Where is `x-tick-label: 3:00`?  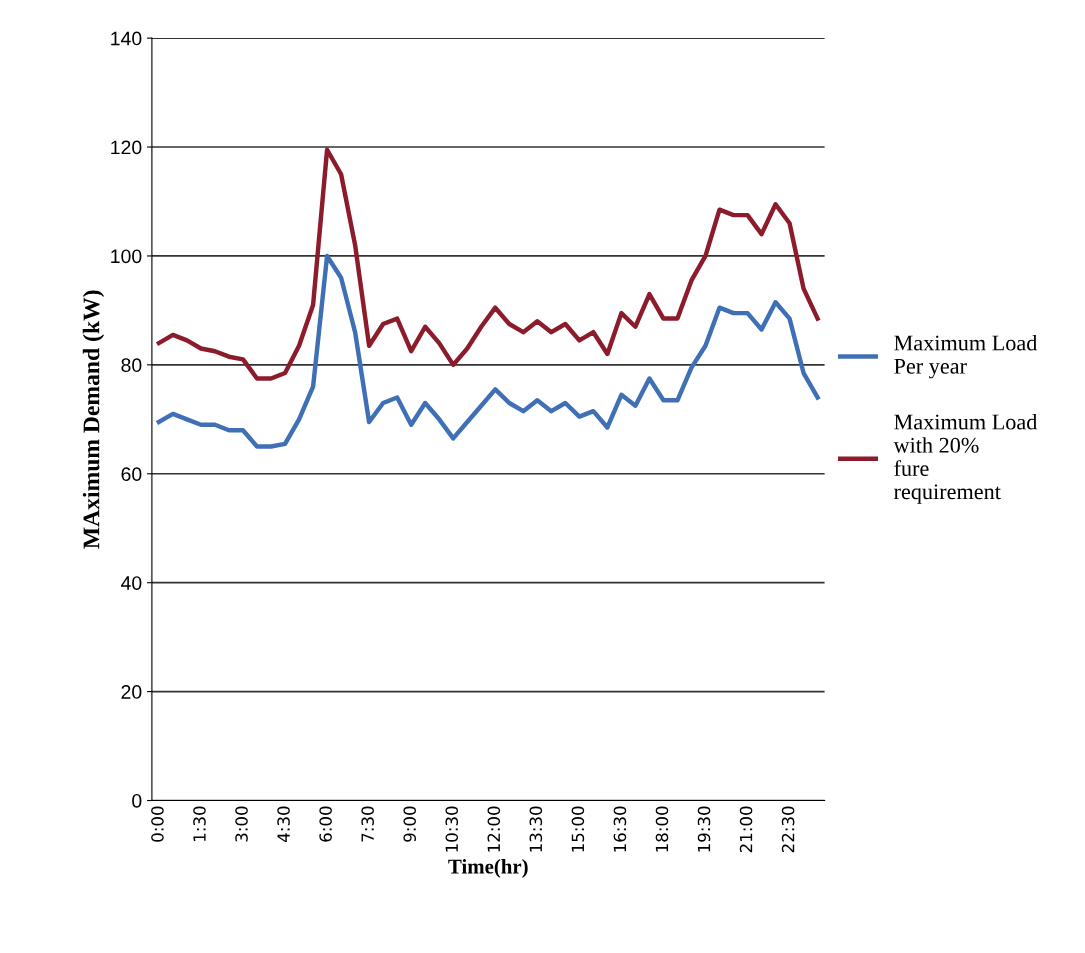 x-tick-label: 3:00 is located at coordinates (241, 824).